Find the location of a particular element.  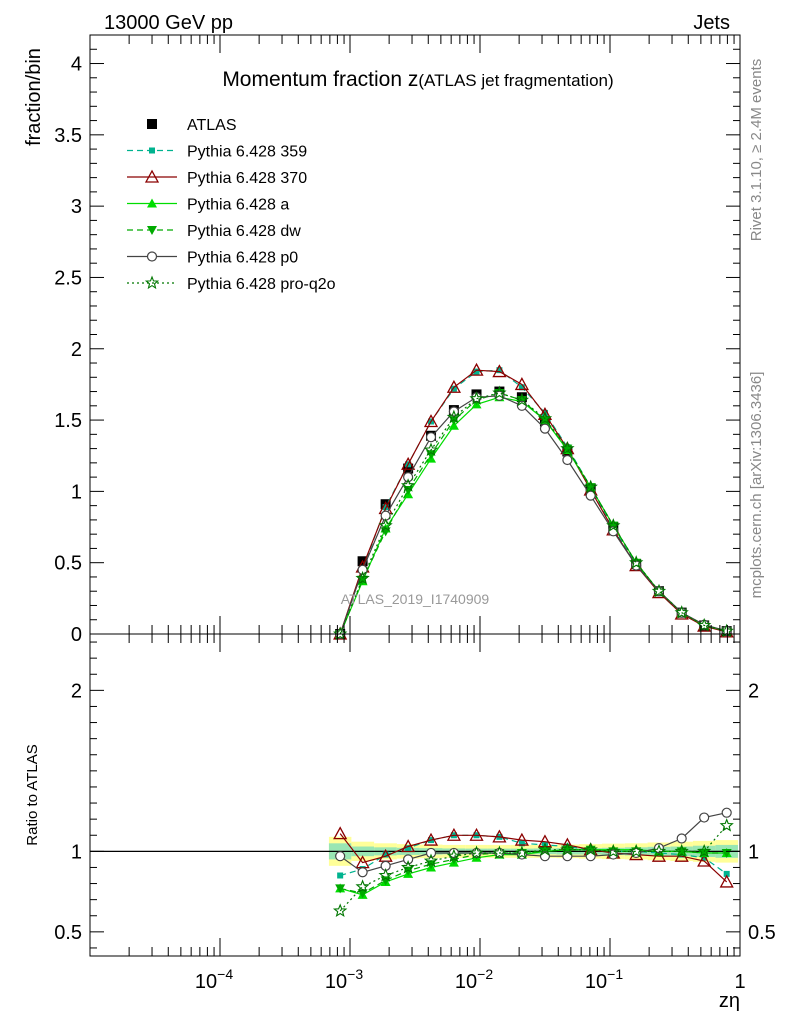

ratio-plot-area is located at coordinates (415, 862).